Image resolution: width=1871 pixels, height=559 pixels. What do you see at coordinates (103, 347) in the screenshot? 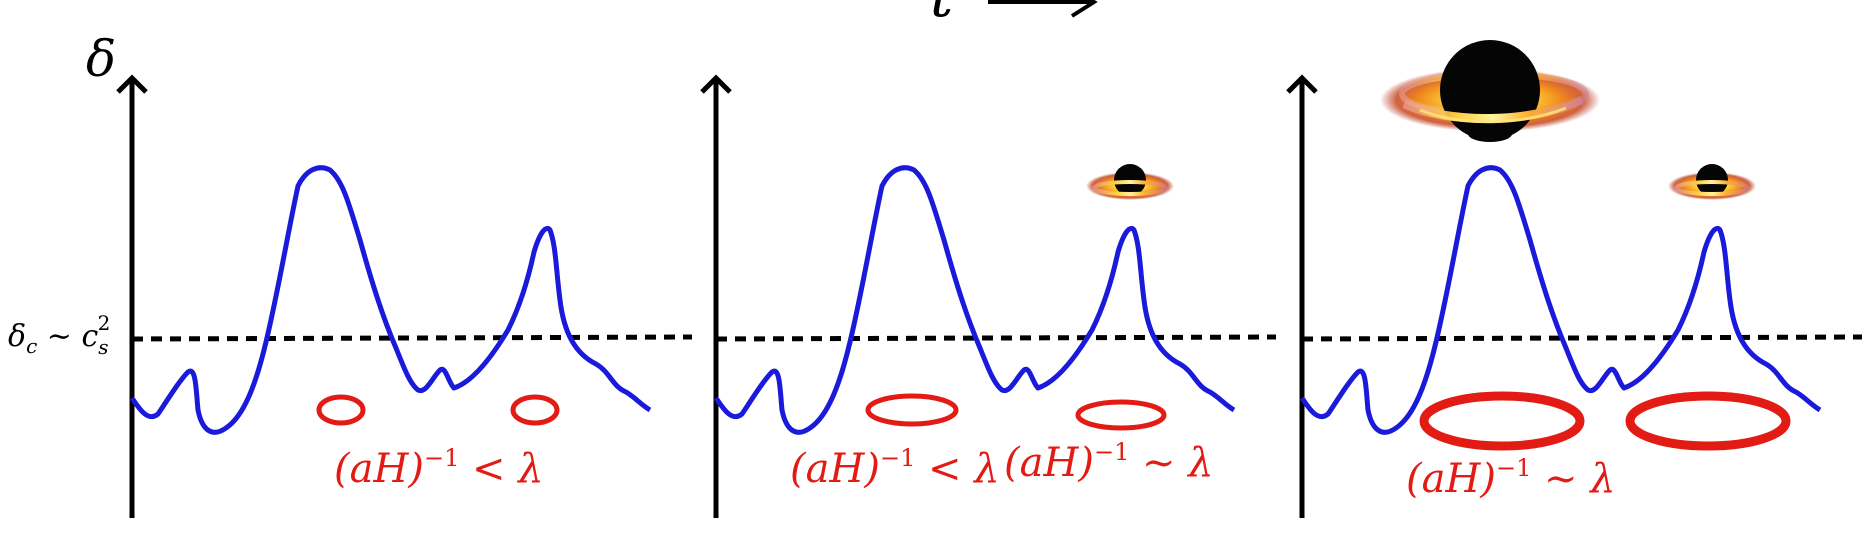
I see `threshold-c-sub: s` at bounding box center [103, 347].